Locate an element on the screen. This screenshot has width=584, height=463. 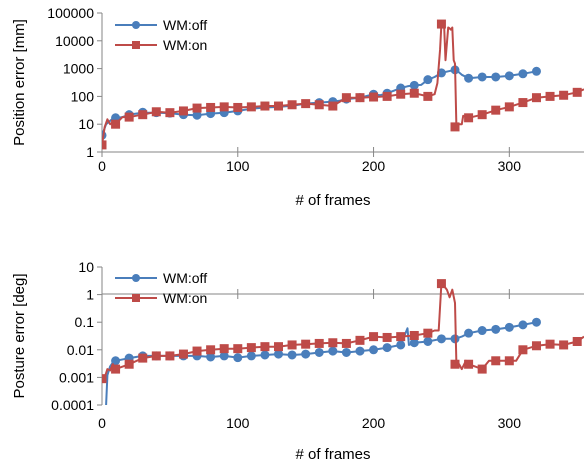
x-tick-label: 200 is located at coordinates (374, 423).